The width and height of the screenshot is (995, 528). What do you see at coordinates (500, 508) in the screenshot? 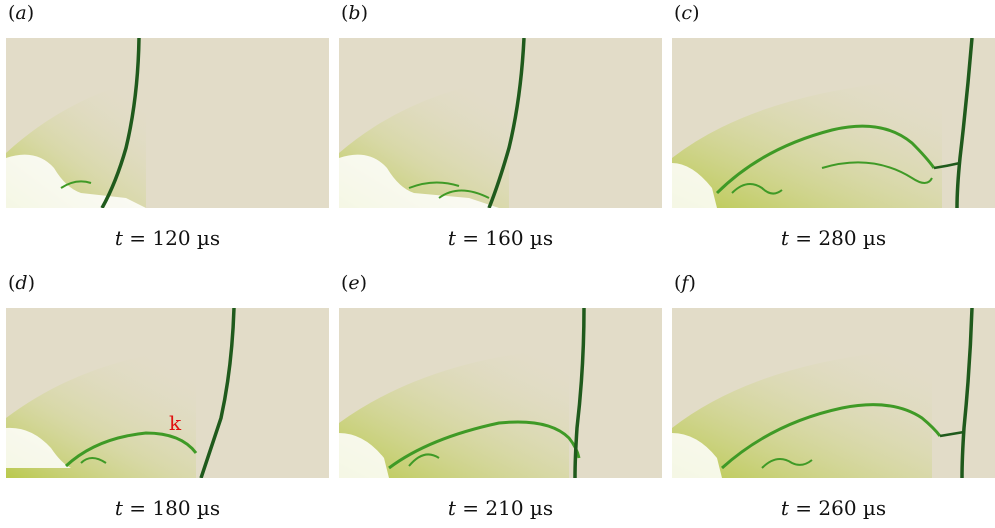
I see `time-caption: t = 210 µs` at bounding box center [500, 508].